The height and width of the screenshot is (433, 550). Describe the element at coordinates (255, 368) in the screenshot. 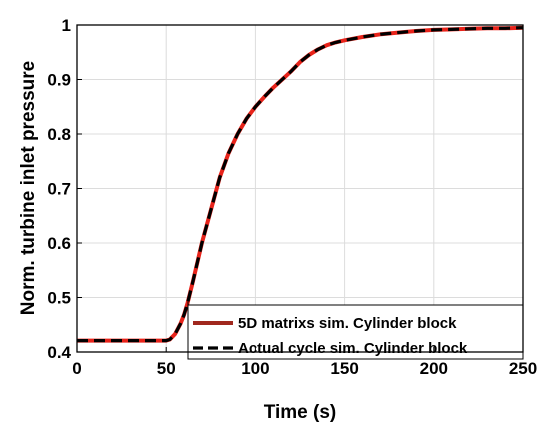

I see `x-tick-label: 100` at that location.